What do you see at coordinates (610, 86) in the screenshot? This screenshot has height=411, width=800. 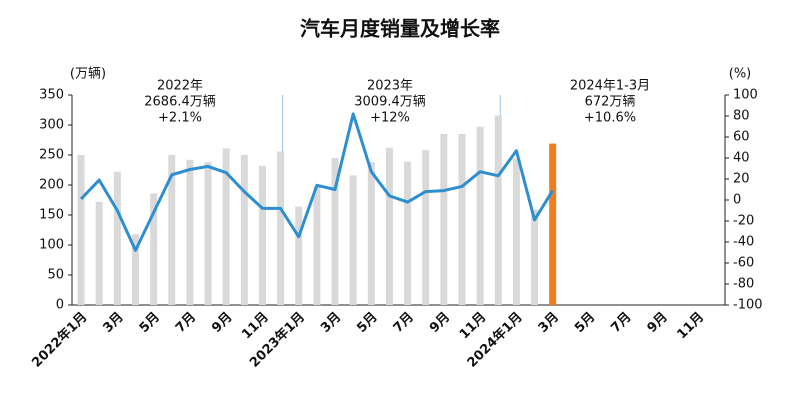 I see `annotation: 2024年1-3月` at bounding box center [610, 86].